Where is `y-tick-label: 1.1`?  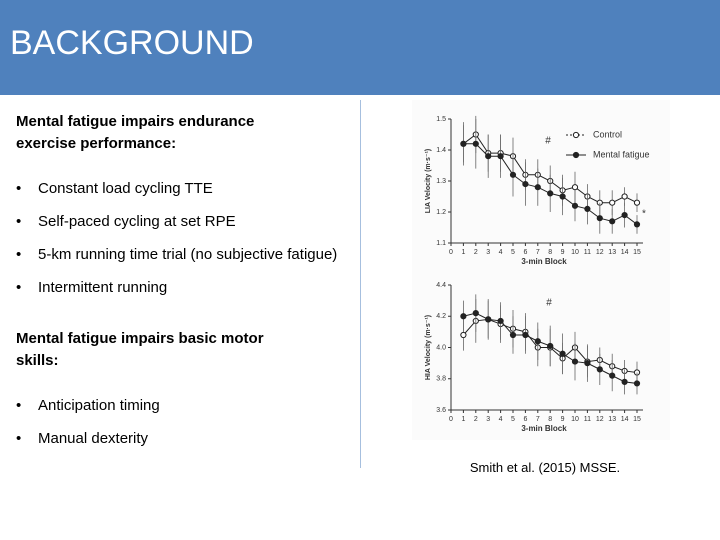
y-tick-label: 1.1 is located at coordinates (441, 243).